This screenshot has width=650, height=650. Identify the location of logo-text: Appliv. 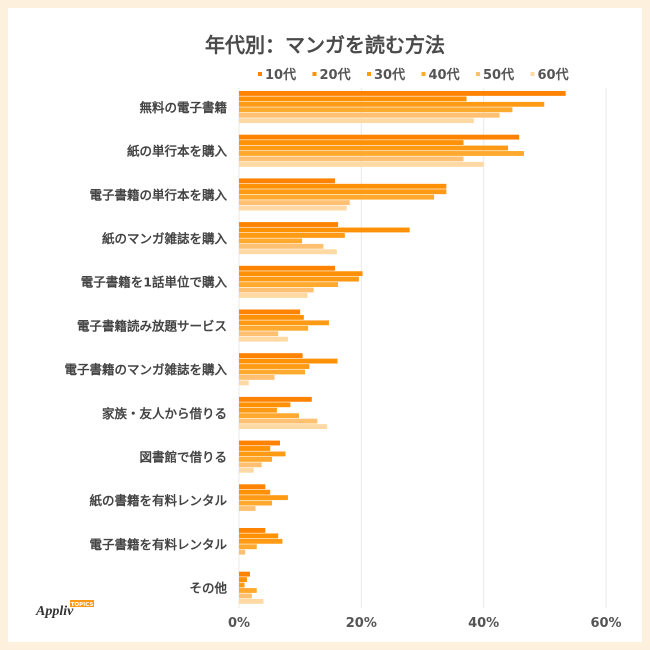
(54, 611).